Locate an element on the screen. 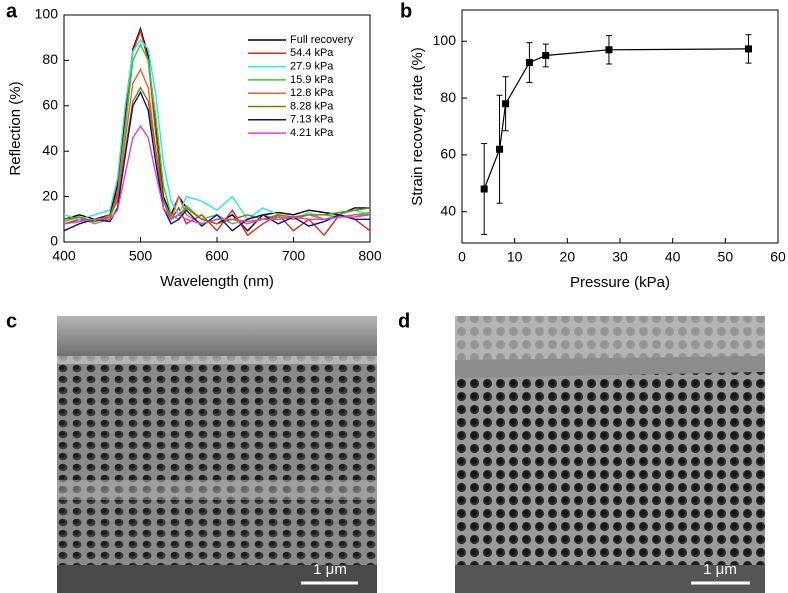 This screenshot has height=593, width=788. x-tick-label: 600 is located at coordinates (217, 256).